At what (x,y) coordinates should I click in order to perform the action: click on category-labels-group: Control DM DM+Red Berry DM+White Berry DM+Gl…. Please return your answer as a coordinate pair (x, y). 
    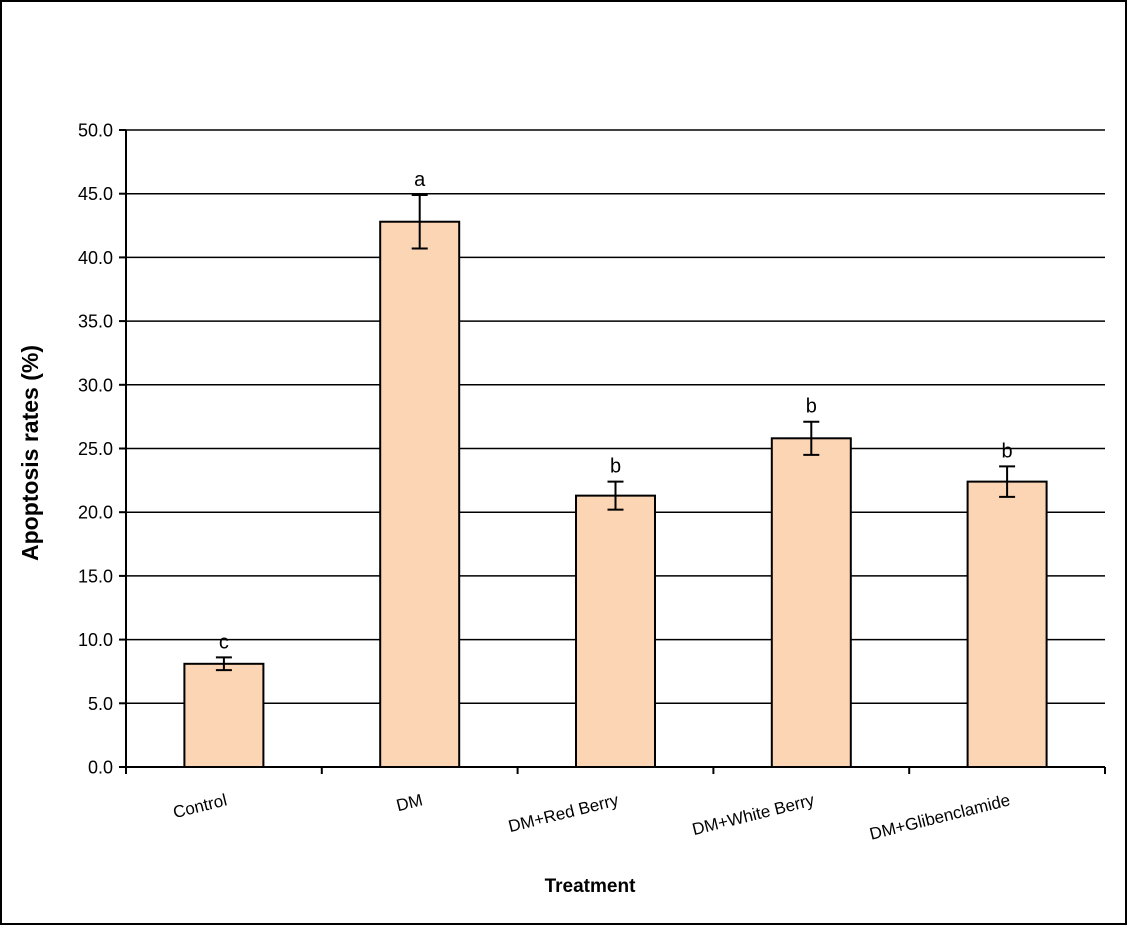
    Looking at the image, I should click on (591, 816).